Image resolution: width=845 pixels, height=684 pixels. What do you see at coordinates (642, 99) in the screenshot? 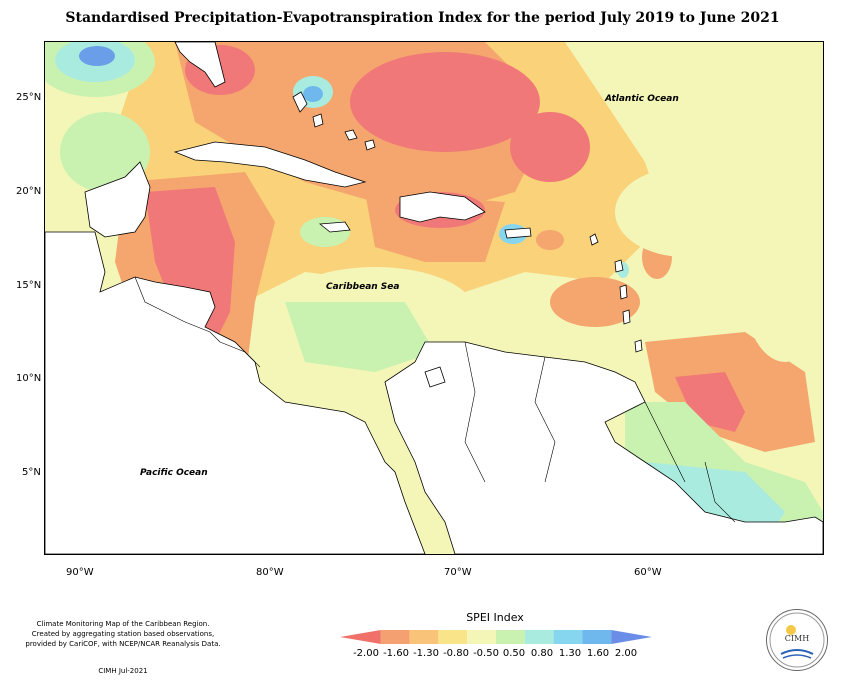
I see `atlantic-ocean-label: Atlantic Ocean` at bounding box center [642, 99].